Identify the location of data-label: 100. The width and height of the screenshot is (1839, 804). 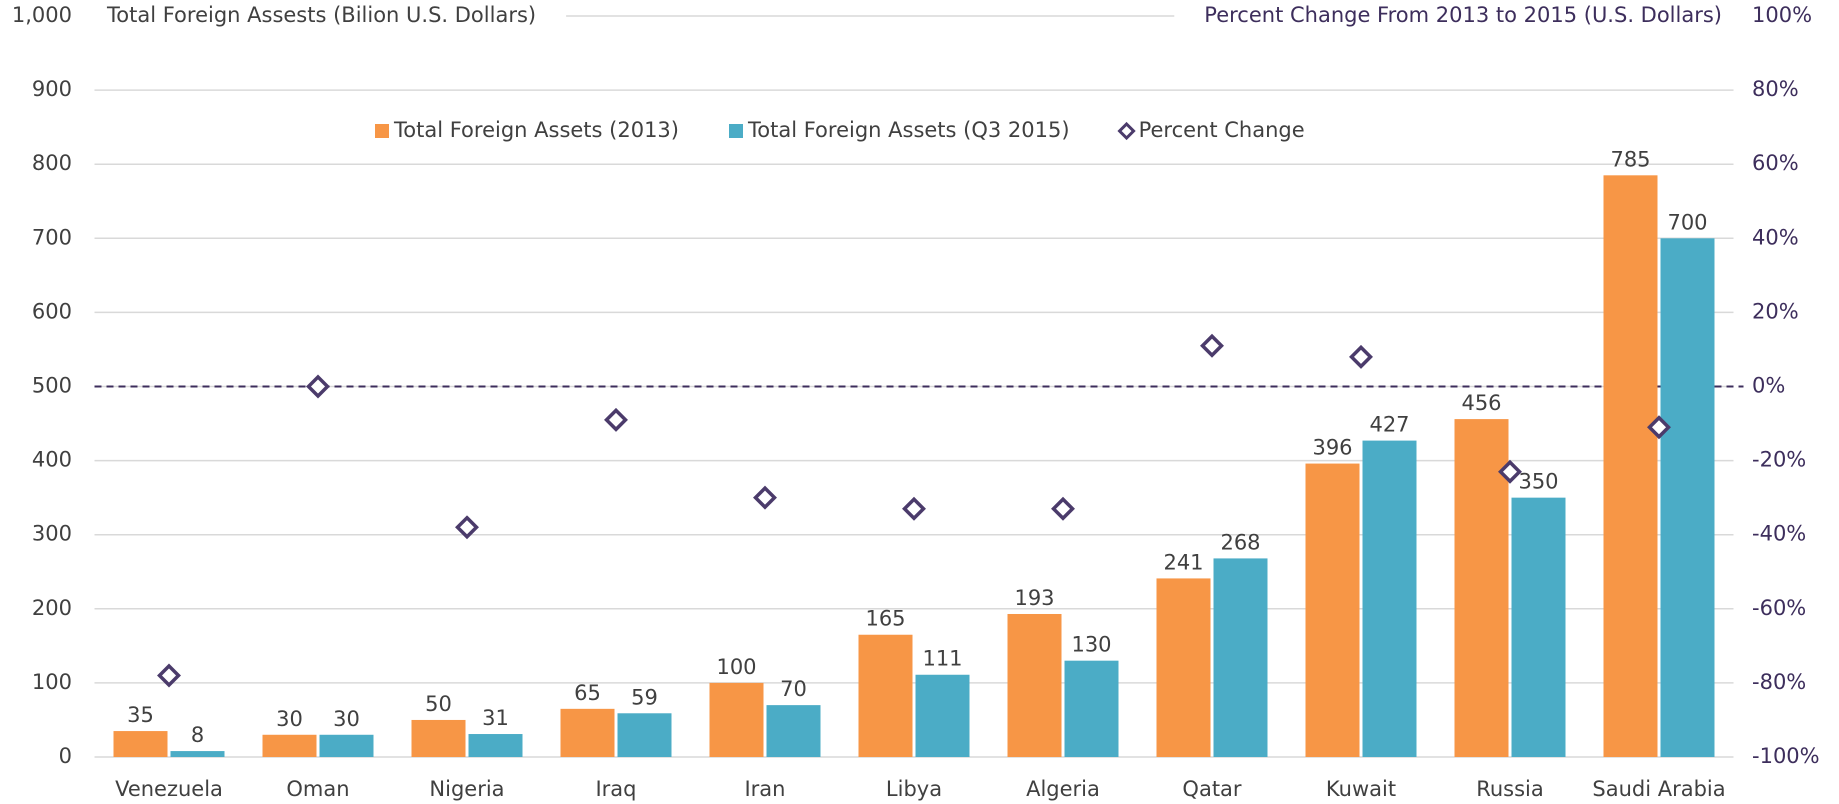
(736, 667).